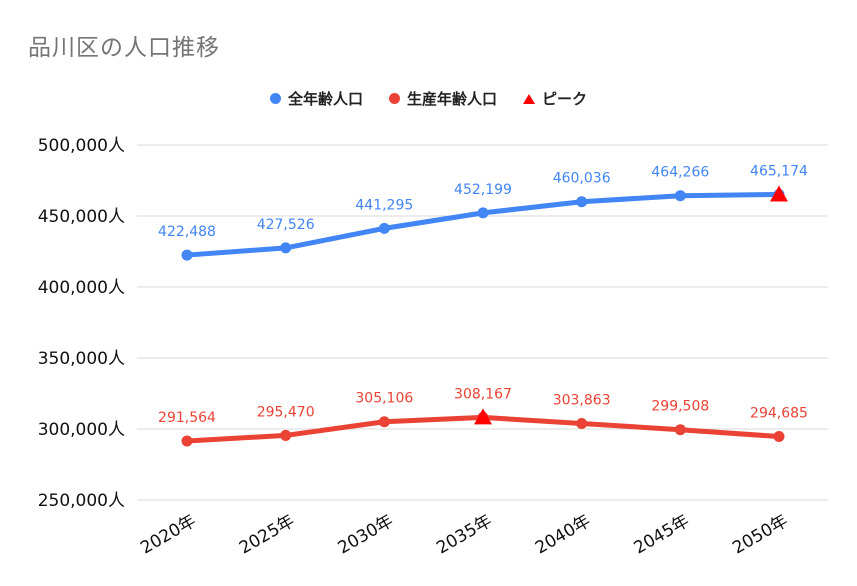 Image resolution: width=857 pixels, height=586 pixels. Describe the element at coordinates (582, 401) in the screenshot. I see `data-label: 303,863` at that location.